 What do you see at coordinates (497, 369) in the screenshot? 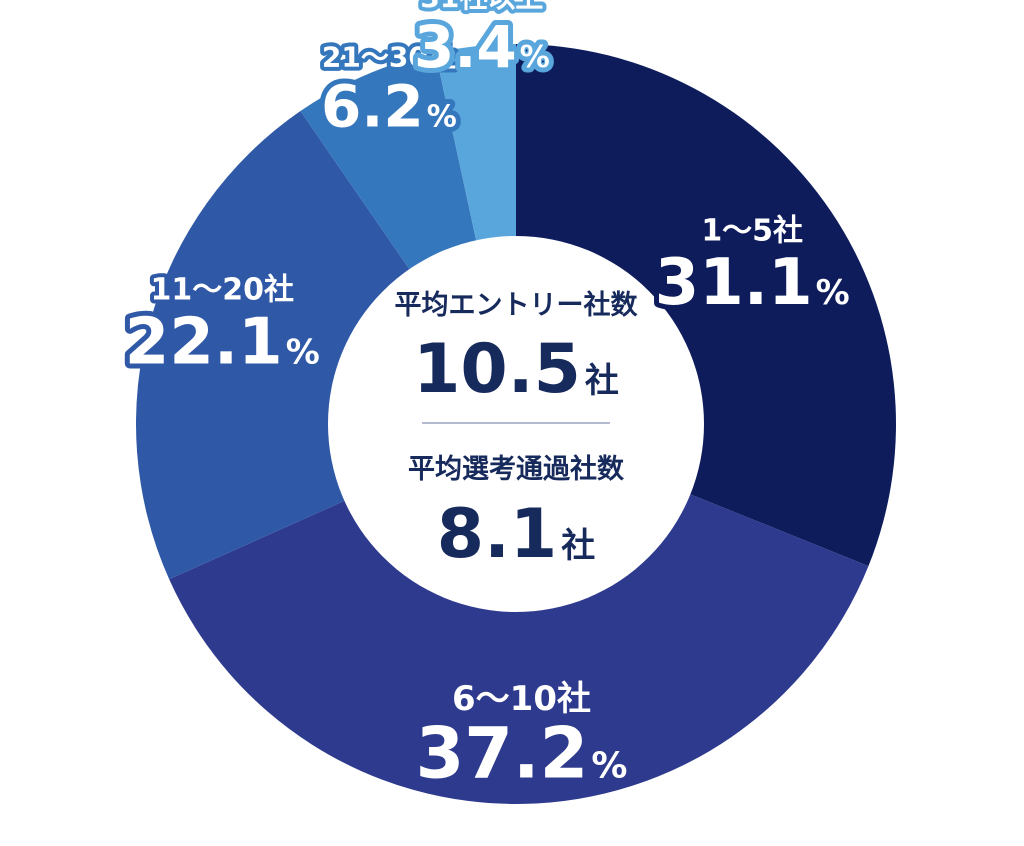
I see `average-entry-number: 10.5` at bounding box center [497, 369].